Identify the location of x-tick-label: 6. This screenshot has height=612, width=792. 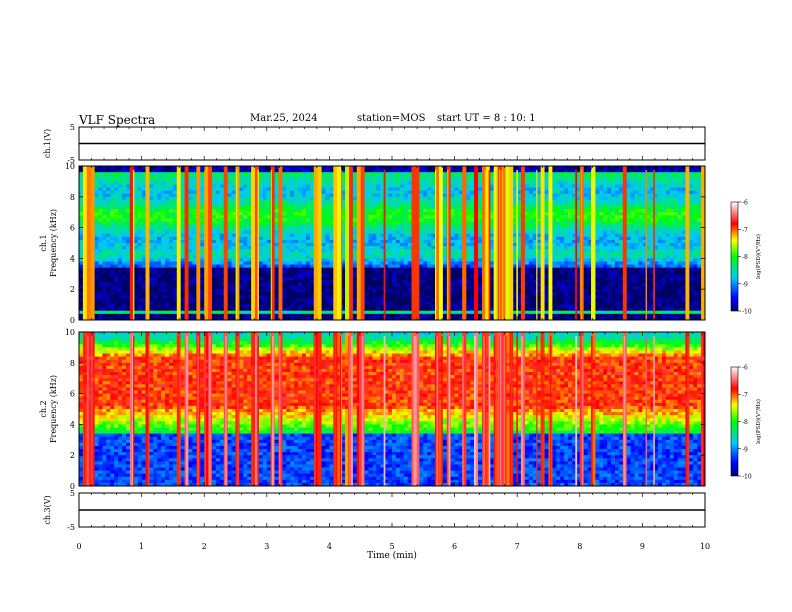
(454, 546).